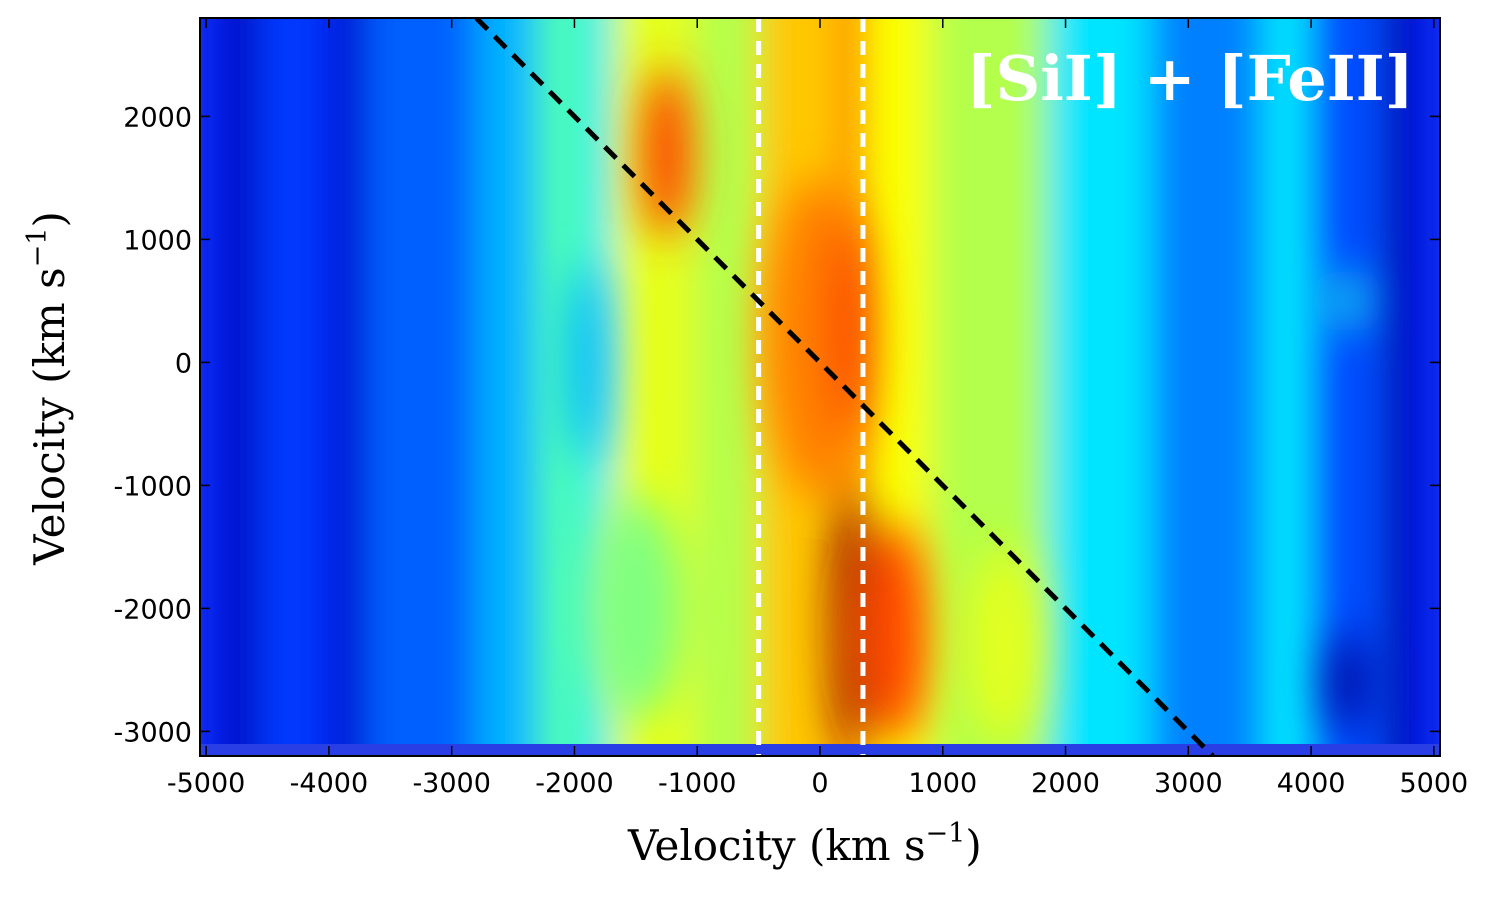  I want to click on y-axis-title-exponent: −1, so click(37, 248).